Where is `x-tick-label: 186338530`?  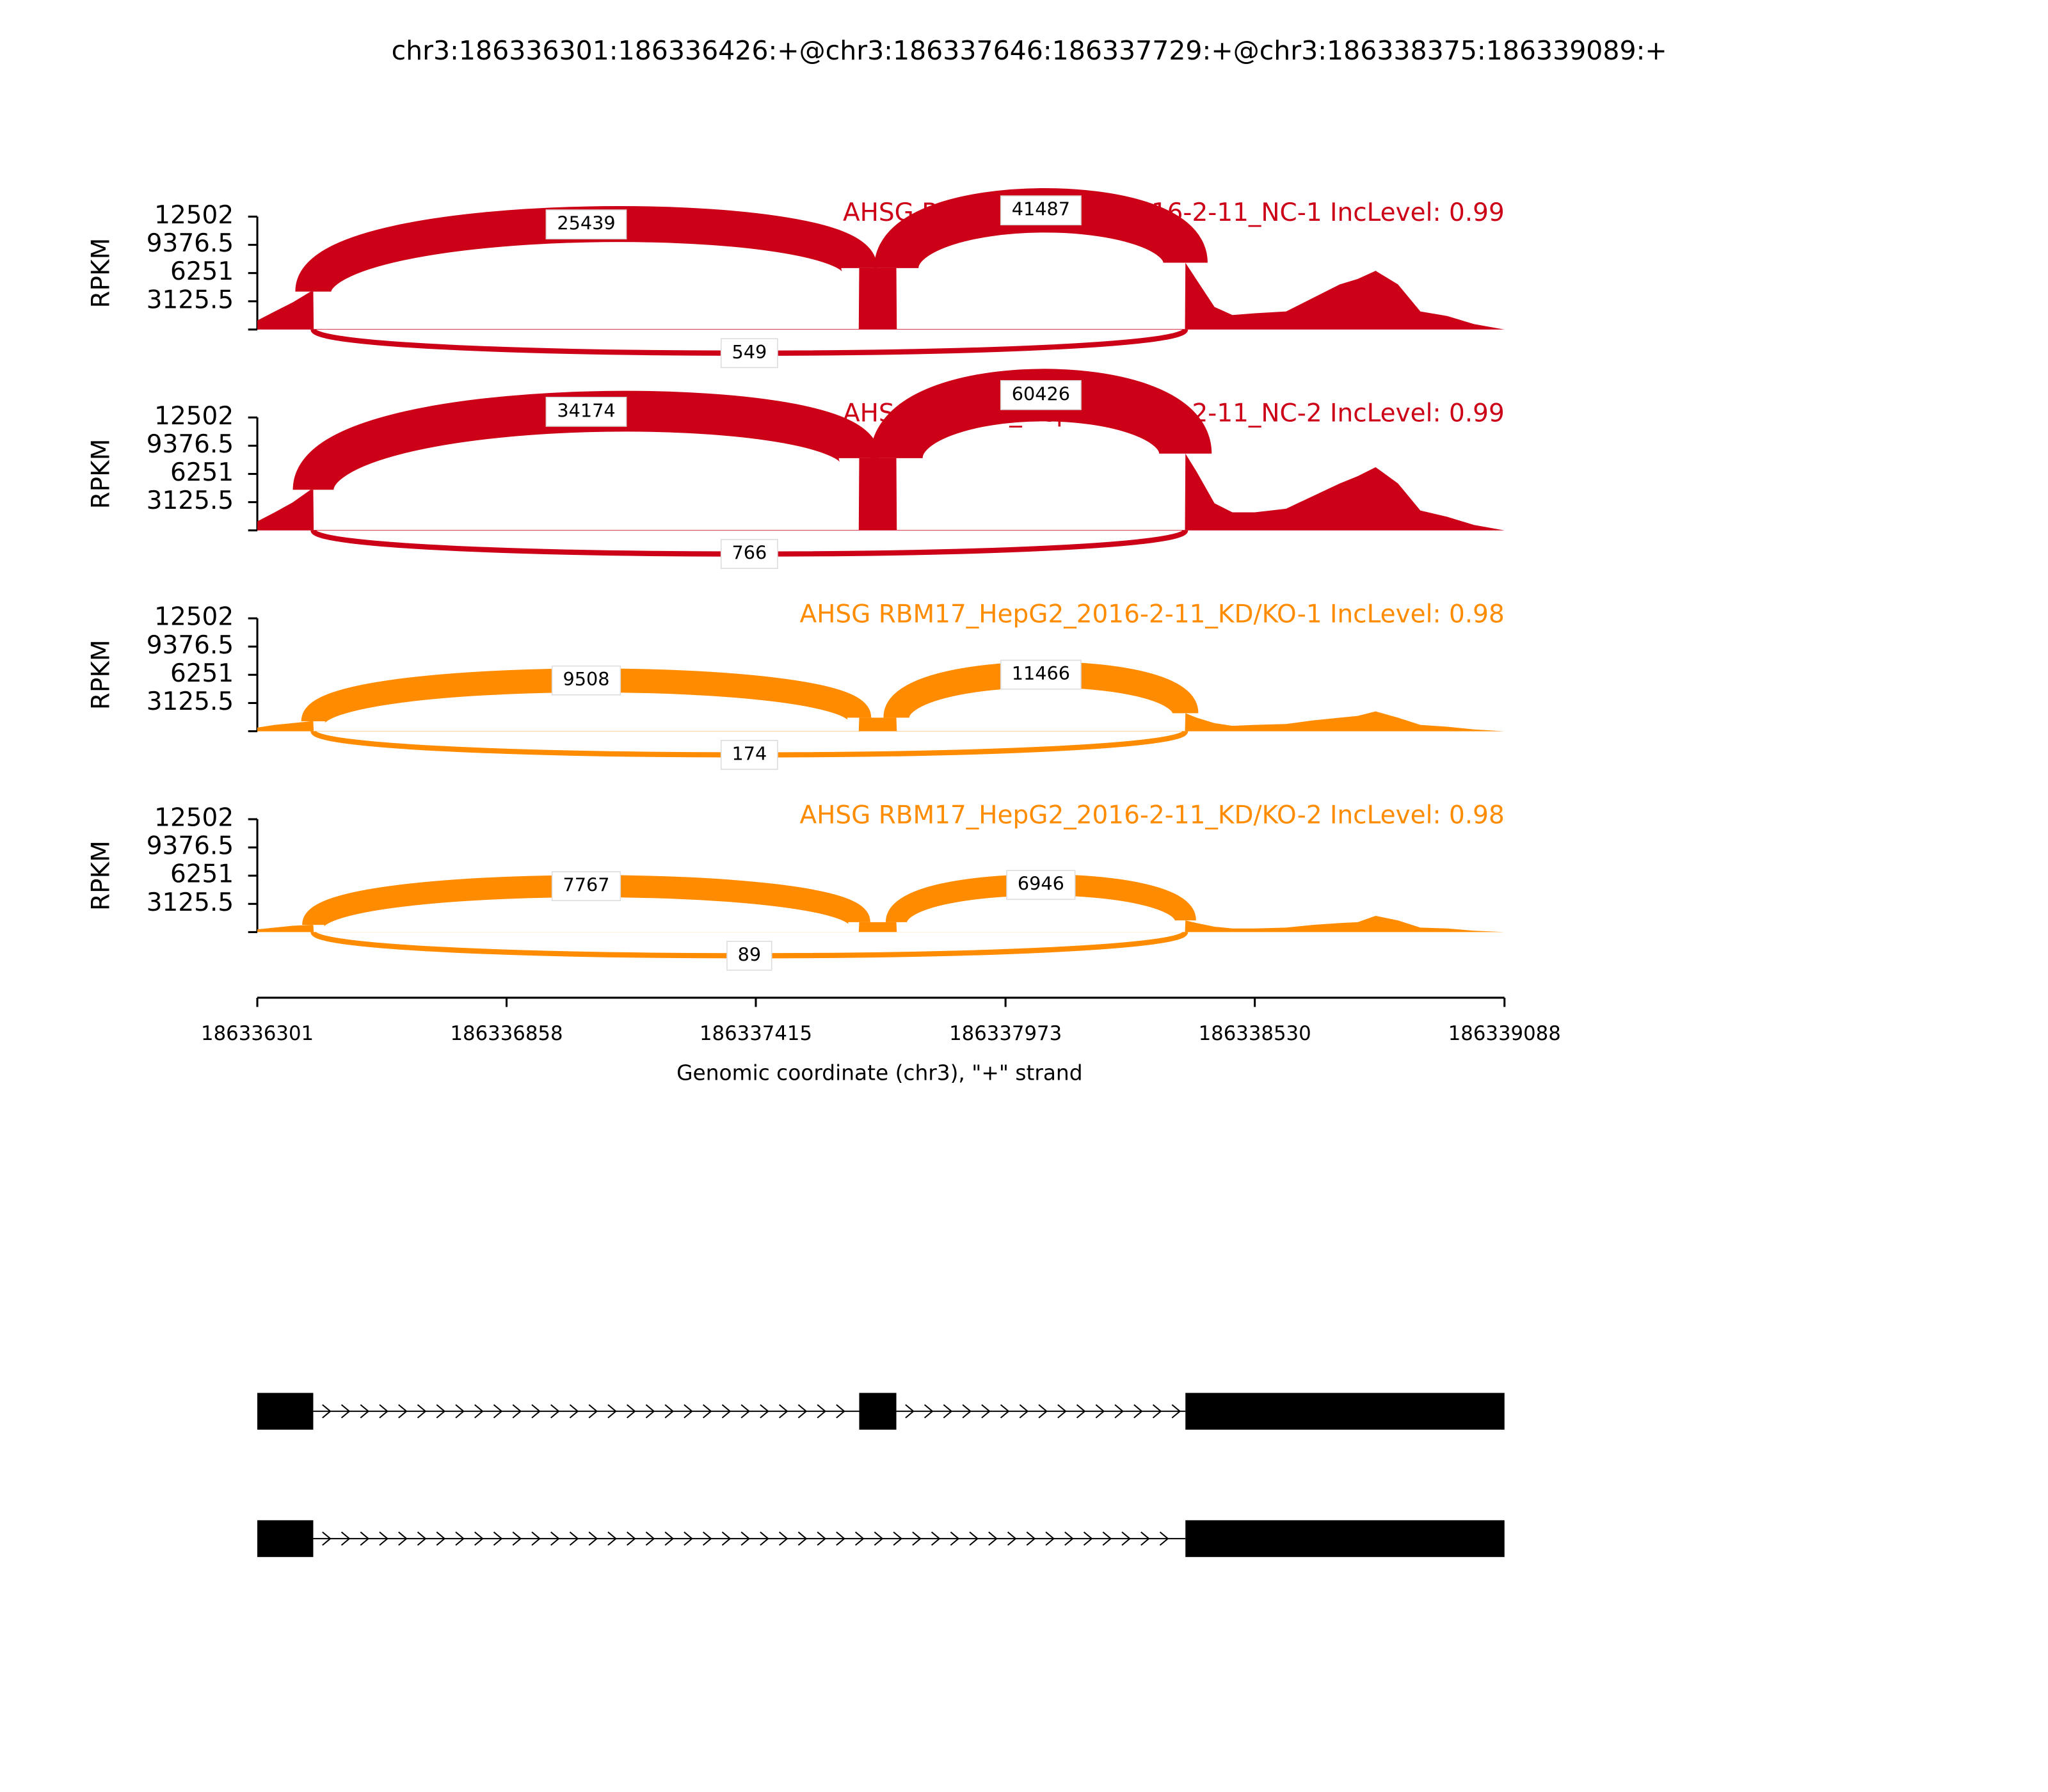
x-tick-label: 186338530 is located at coordinates (1255, 1033).